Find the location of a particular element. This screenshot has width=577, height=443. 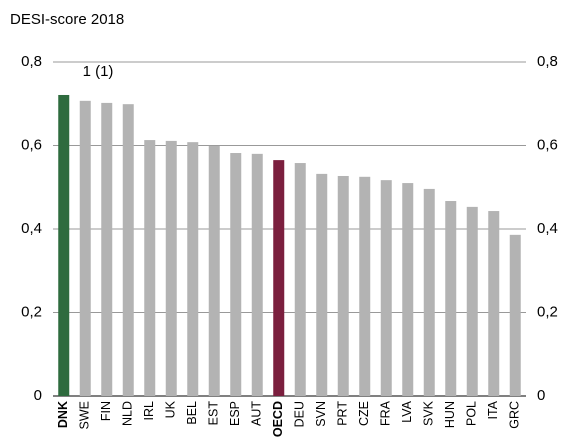

y2-tick-label: 0,6 is located at coordinates (547, 144).